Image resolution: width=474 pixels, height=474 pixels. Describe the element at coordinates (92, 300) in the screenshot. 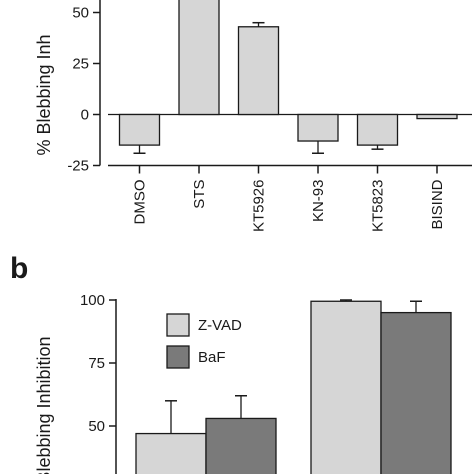

I see `panel-b-y-tick-label: 100` at that location.